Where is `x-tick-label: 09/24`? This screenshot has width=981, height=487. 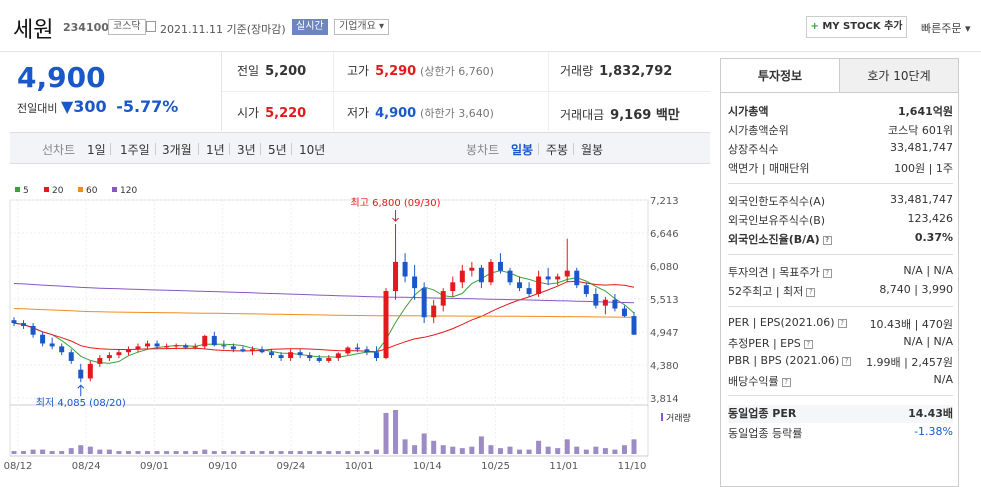 x-tick-label: 09/24 is located at coordinates (290, 466).